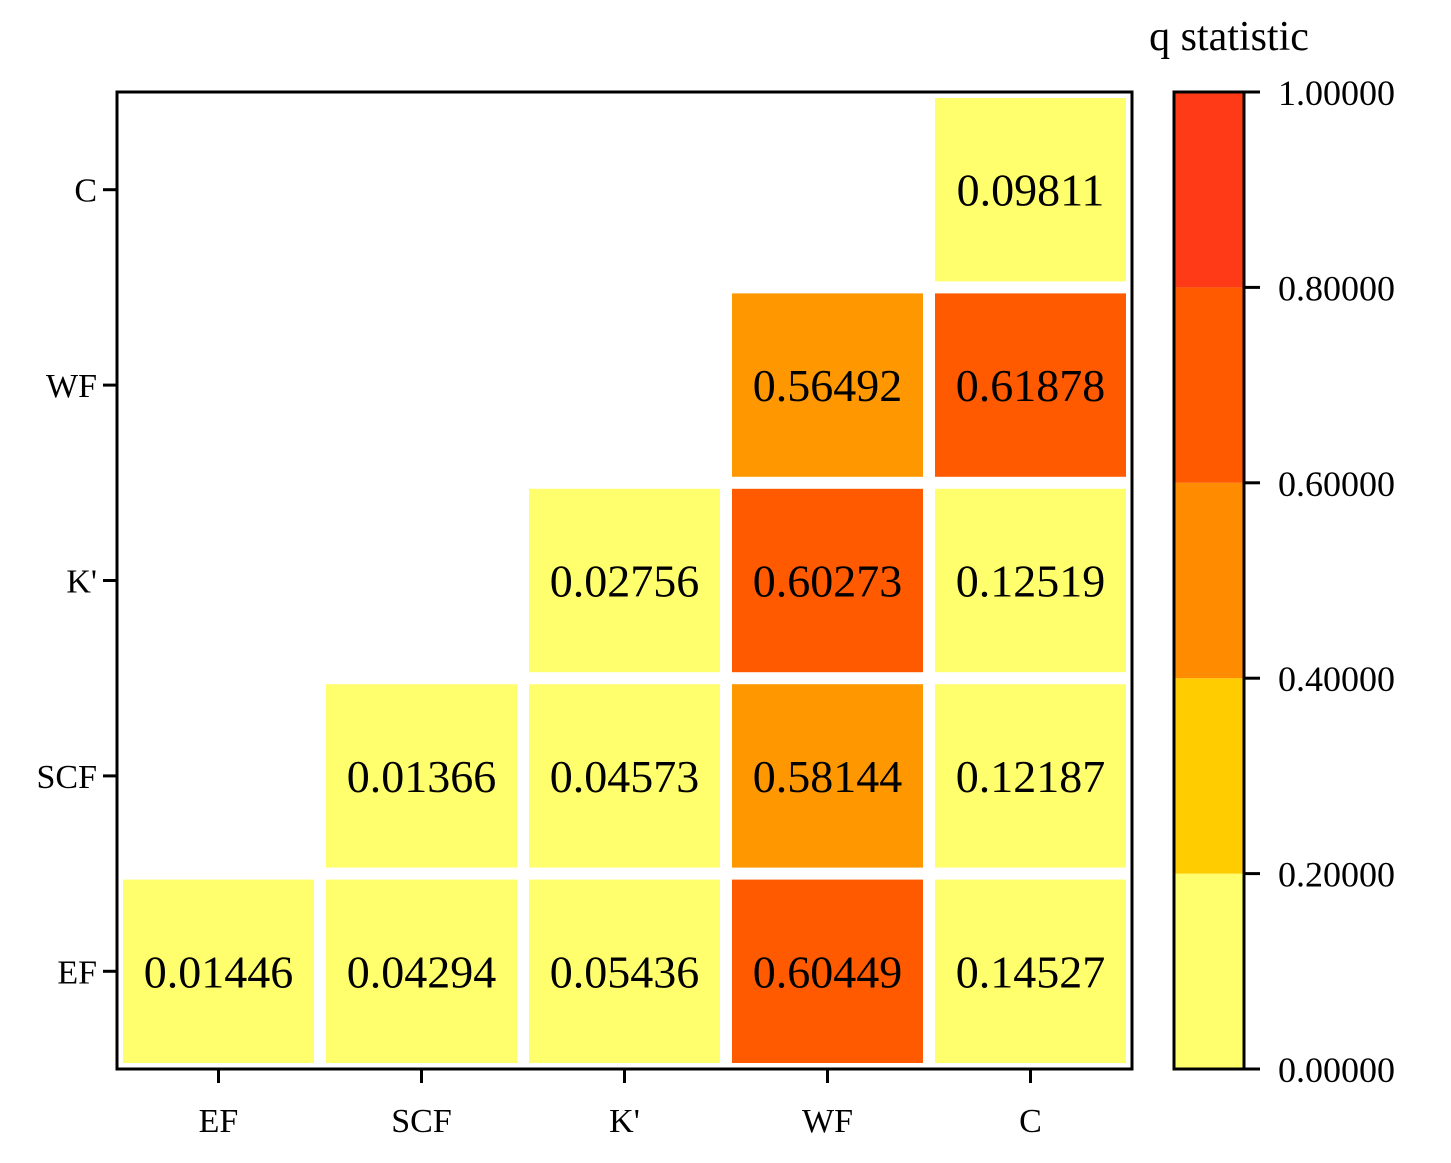  I want to click on colorbar-tick-label-0: 0.00000, so click(1336, 1070).